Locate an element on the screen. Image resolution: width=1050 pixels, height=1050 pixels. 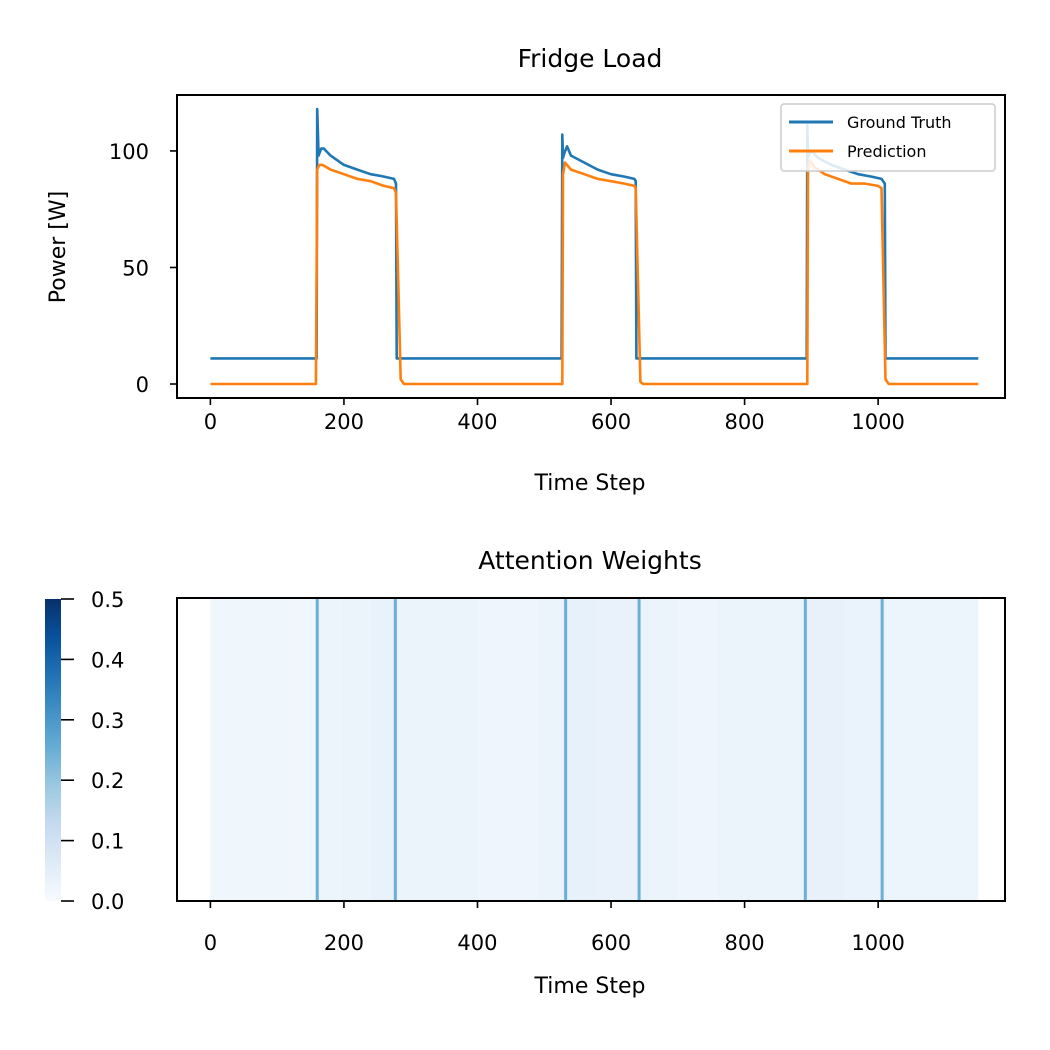
colorbar: 0.0 0.1 0.2 0.3 0.4 0.5 is located at coordinates (84, 751).